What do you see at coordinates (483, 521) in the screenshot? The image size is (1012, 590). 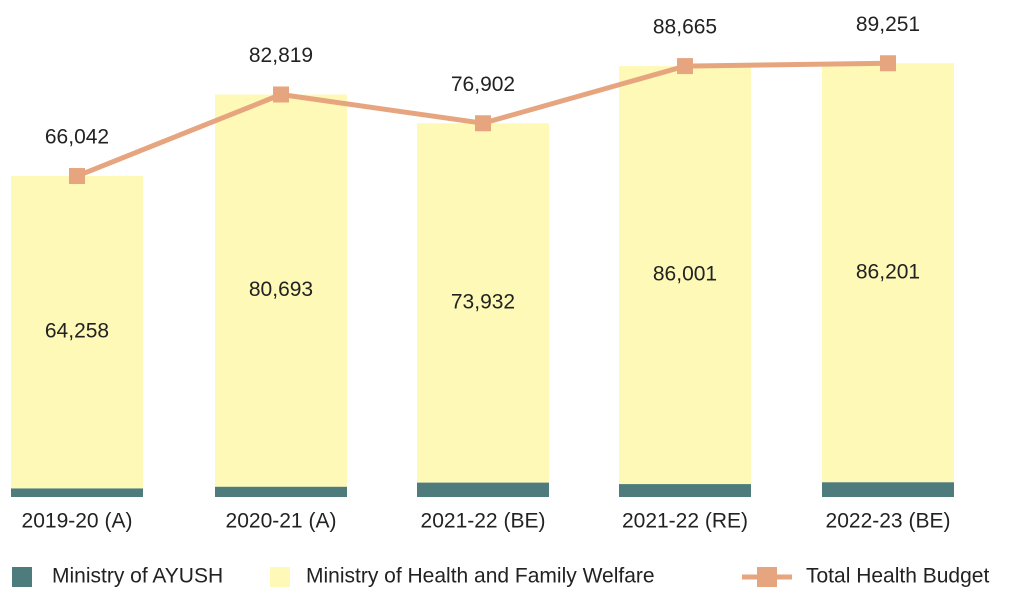 I see `x-tick-label: 2021-22 (BE)` at bounding box center [483, 521].